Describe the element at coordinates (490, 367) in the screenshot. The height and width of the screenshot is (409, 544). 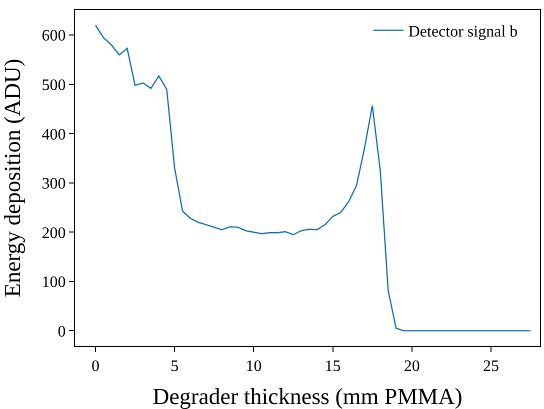
I see `x-tick-label: 25` at that location.